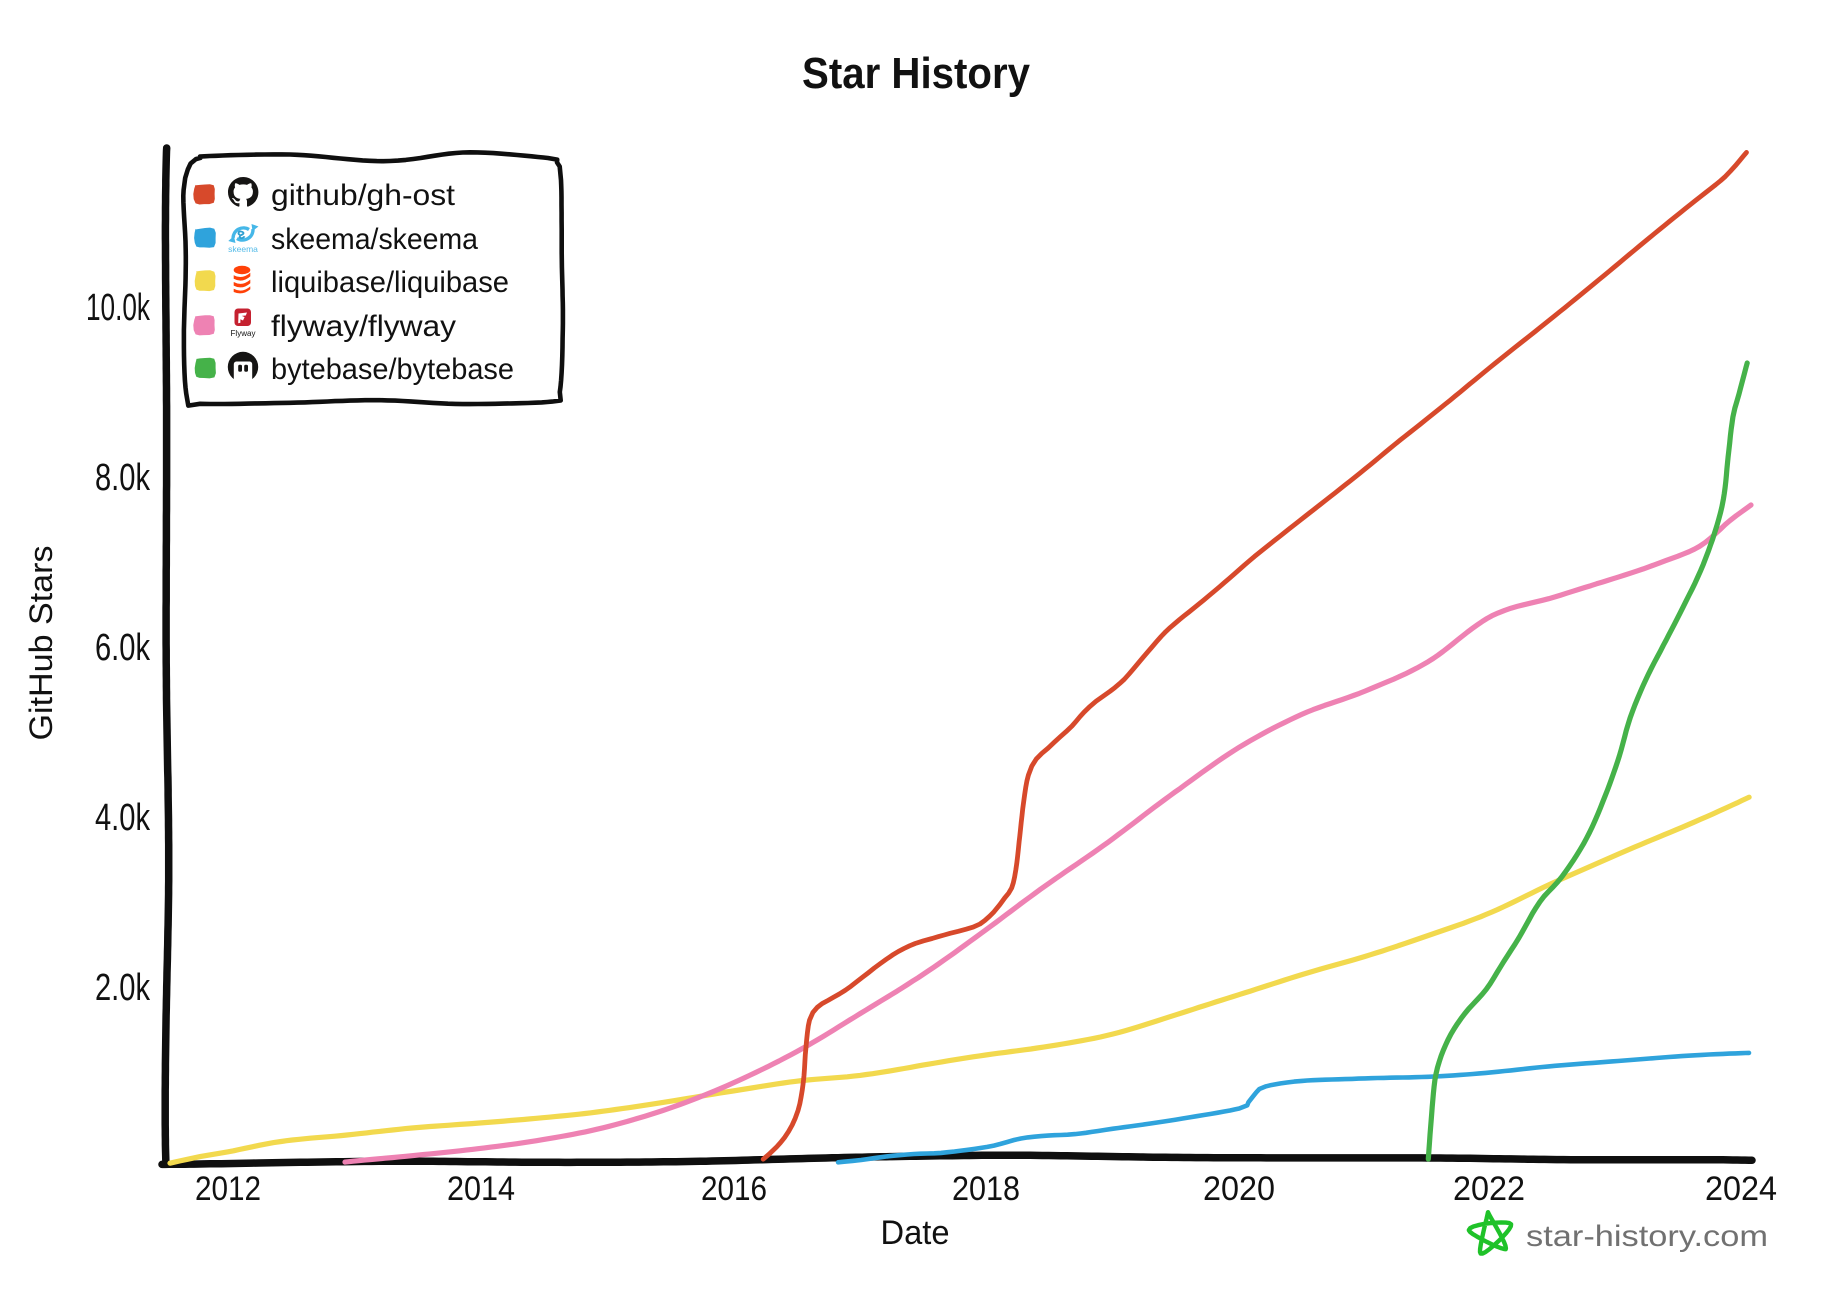 The height and width of the screenshot is (1308, 1832). What do you see at coordinates (1489, 1189) in the screenshot?
I see `svg-text: 2022` at bounding box center [1489, 1189].